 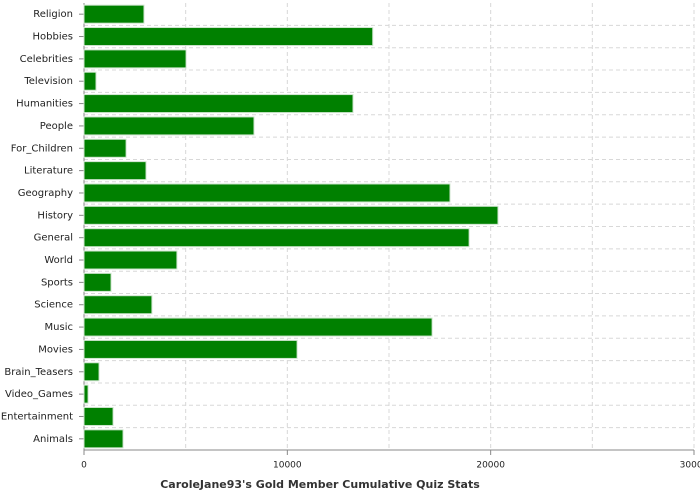 What do you see at coordinates (39, 394) in the screenshot?
I see `y-tick-label: Video_Games` at bounding box center [39, 394].